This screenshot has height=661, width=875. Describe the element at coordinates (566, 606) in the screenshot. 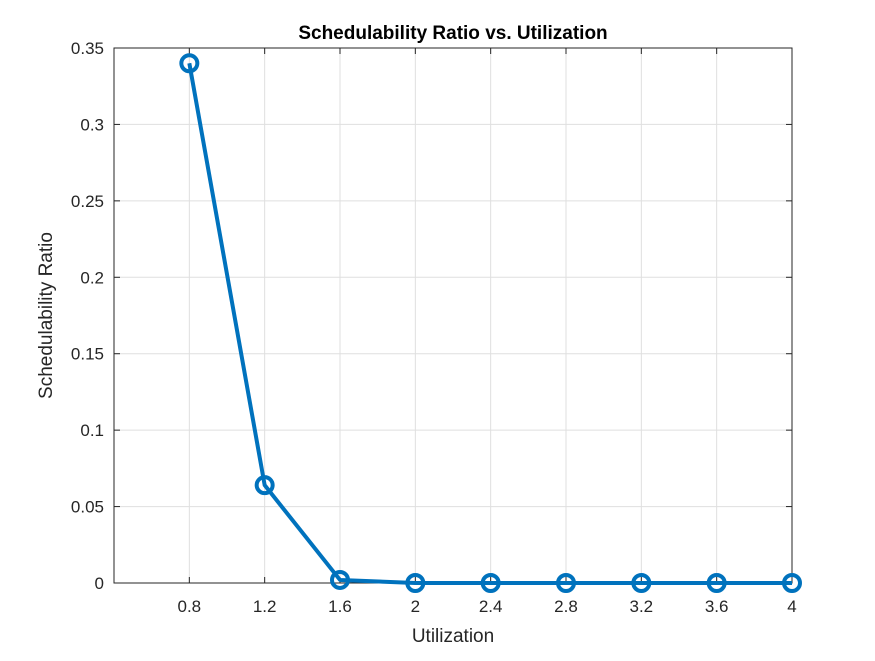

I see `x-tick-label: 2.8` at that location.